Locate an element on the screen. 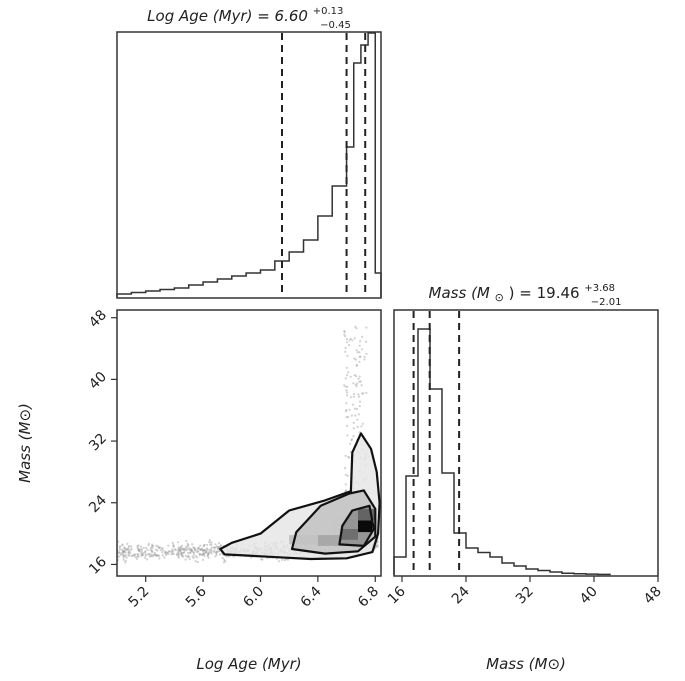 The image size is (685, 681). logage-title-sub: −0.45 is located at coordinates (335, 25).